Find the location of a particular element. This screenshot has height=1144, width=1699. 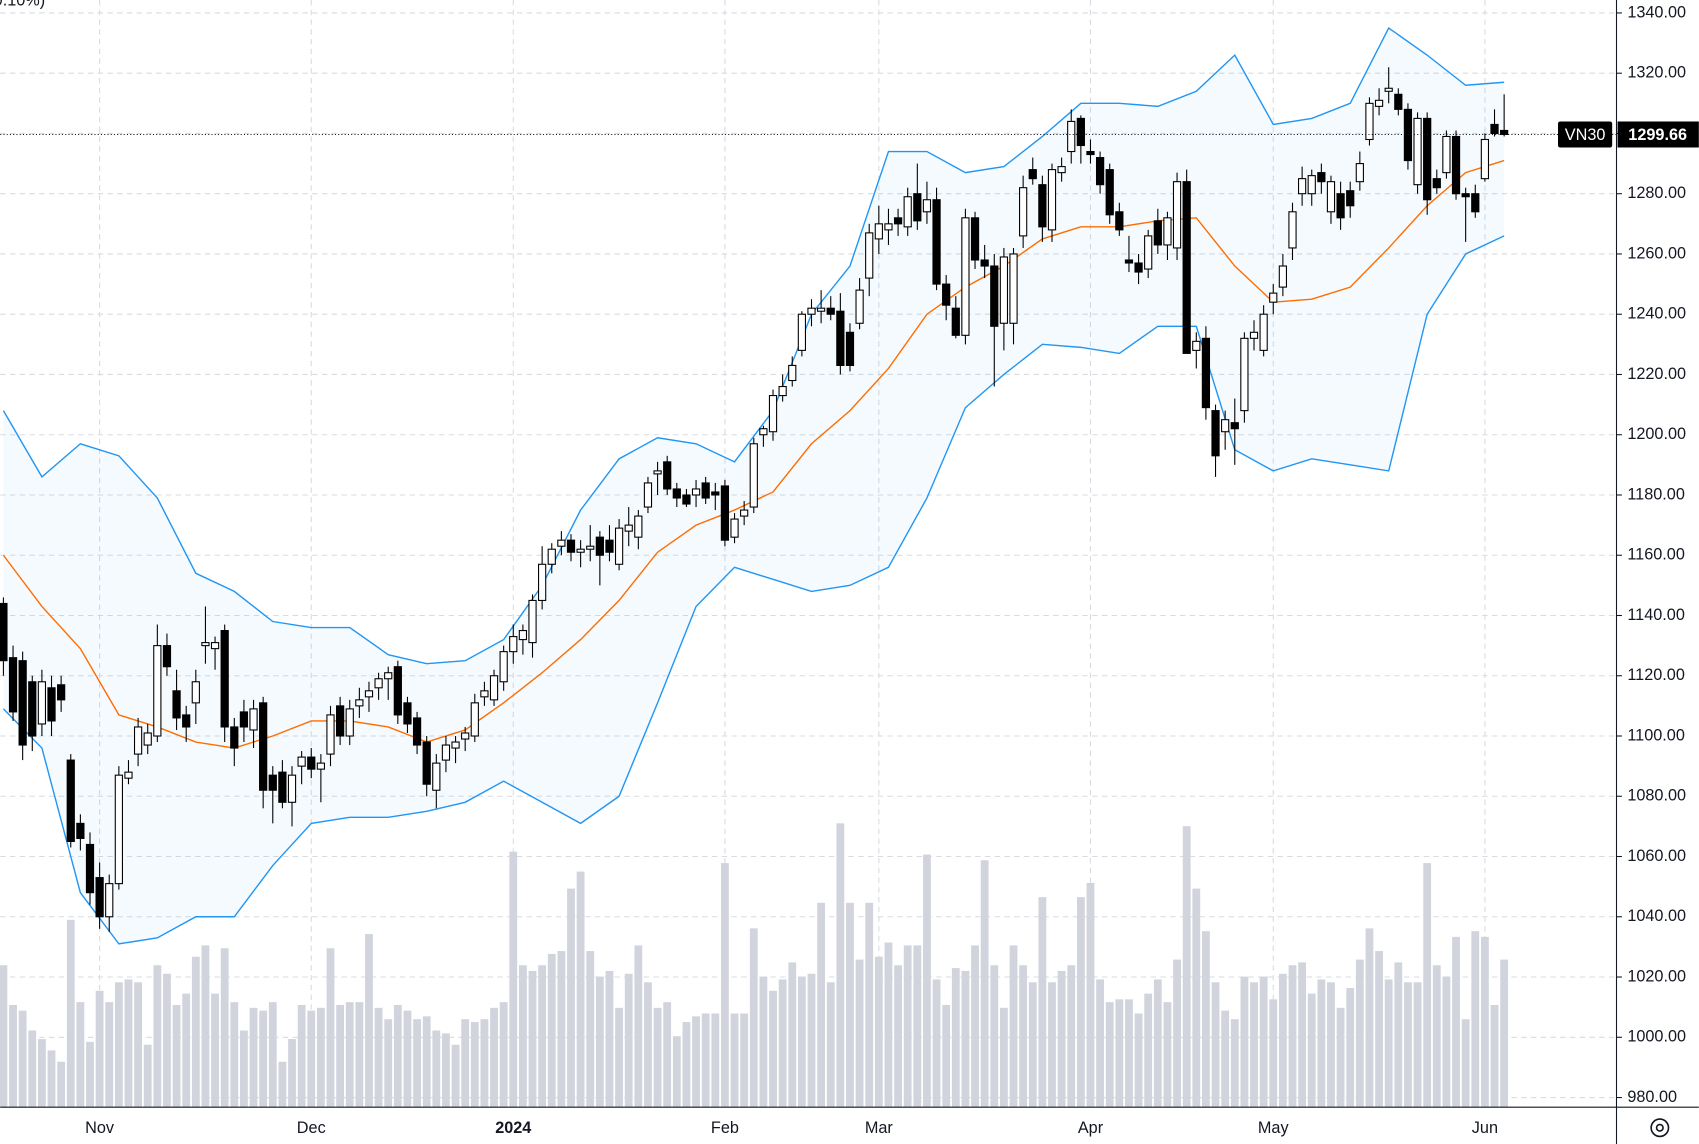

y-tick-label: 1080.00 is located at coordinates (1656, 796).